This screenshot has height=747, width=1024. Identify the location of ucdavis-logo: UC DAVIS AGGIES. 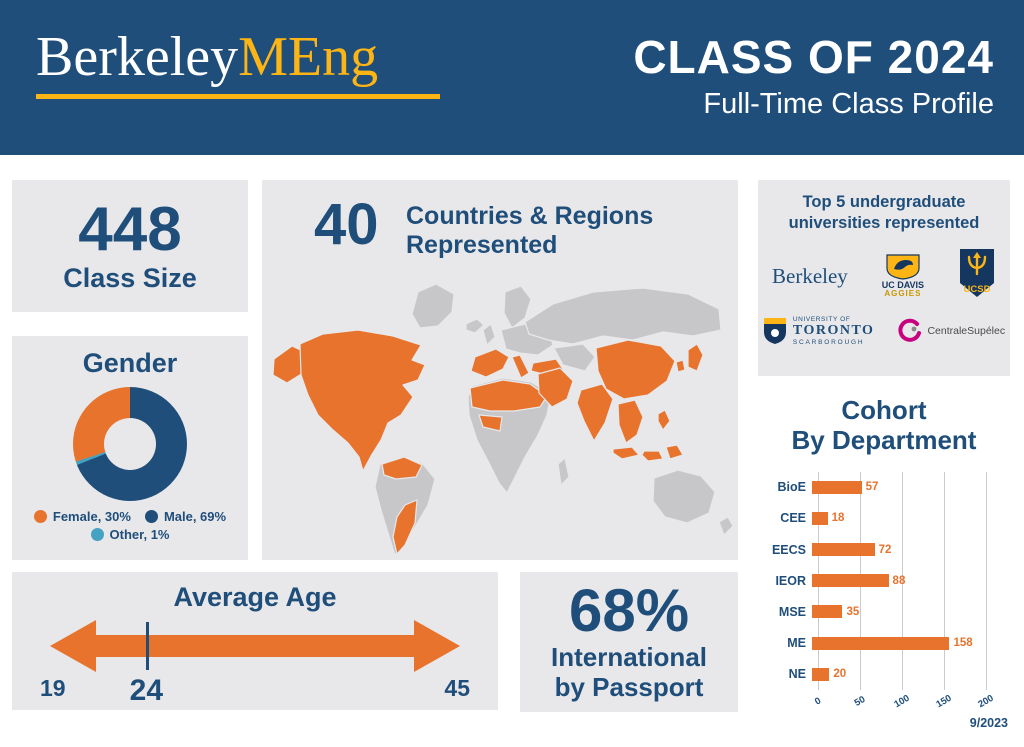
(903, 276).